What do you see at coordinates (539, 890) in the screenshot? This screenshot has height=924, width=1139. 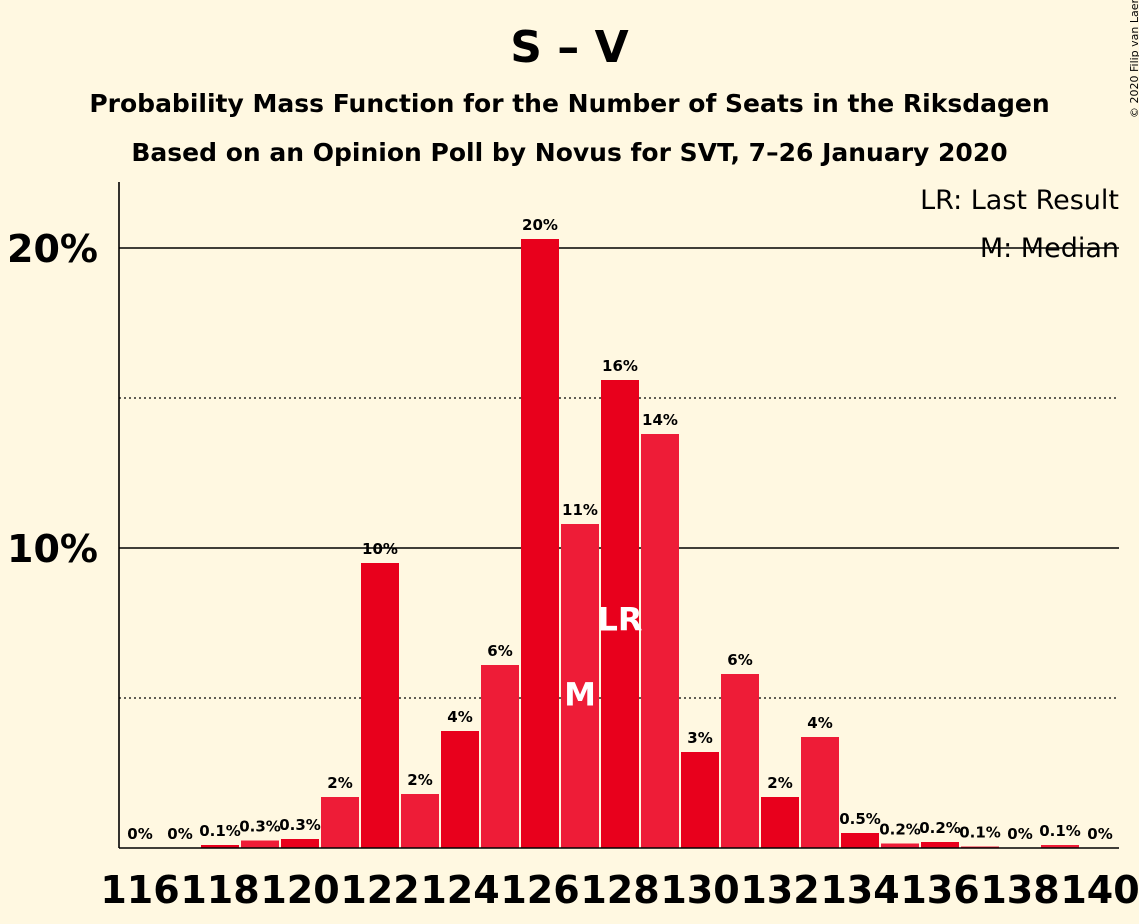 I see `x-tick-label: 126` at bounding box center [539, 890].